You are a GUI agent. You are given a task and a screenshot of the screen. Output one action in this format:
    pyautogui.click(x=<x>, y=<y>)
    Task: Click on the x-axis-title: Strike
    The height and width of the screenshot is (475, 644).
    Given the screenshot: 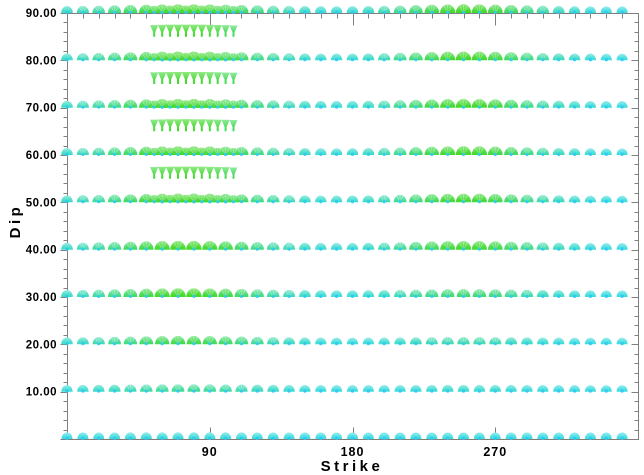 What is the action you would take?
    pyautogui.click(x=352, y=466)
    